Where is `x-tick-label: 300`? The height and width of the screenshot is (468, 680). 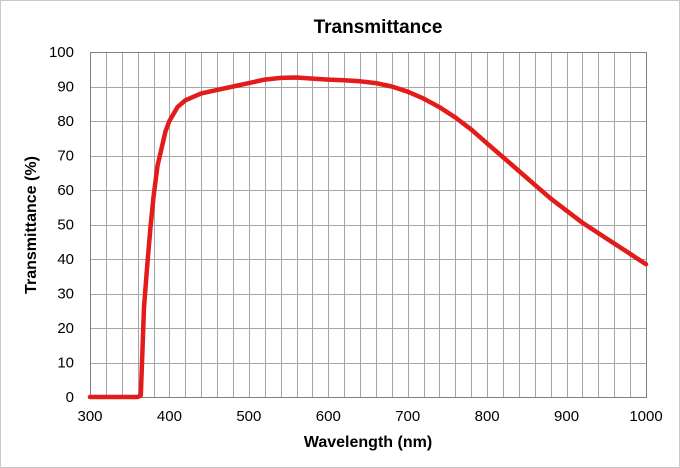 x-tick-label: 300 is located at coordinates (89, 416).